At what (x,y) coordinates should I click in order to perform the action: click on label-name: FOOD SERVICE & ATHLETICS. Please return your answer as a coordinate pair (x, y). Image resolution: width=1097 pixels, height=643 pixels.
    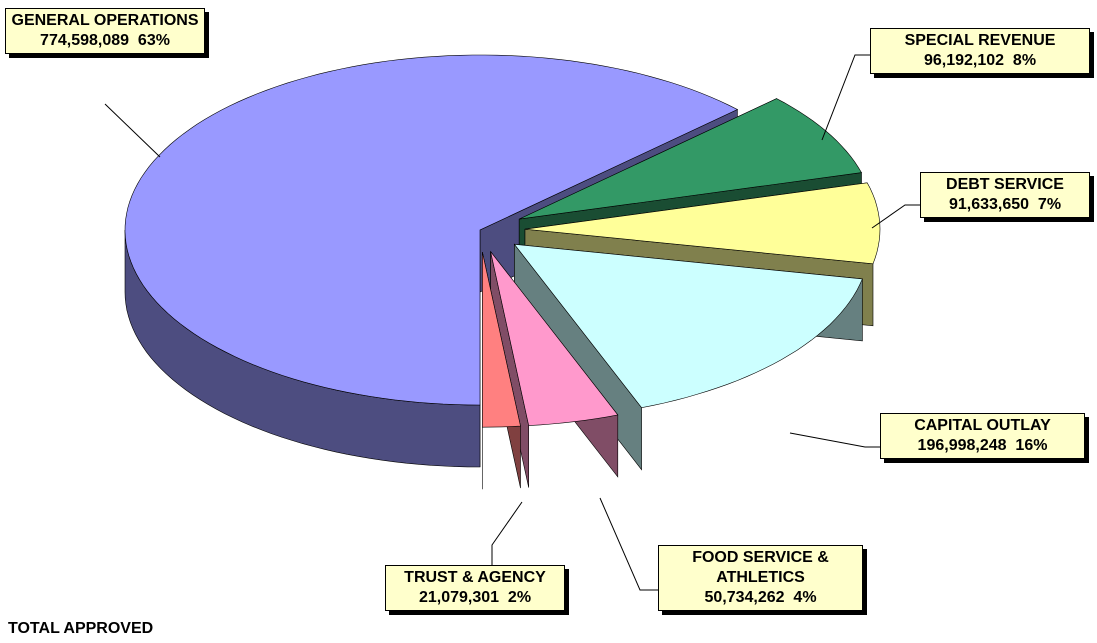
    Looking at the image, I should click on (760, 567).